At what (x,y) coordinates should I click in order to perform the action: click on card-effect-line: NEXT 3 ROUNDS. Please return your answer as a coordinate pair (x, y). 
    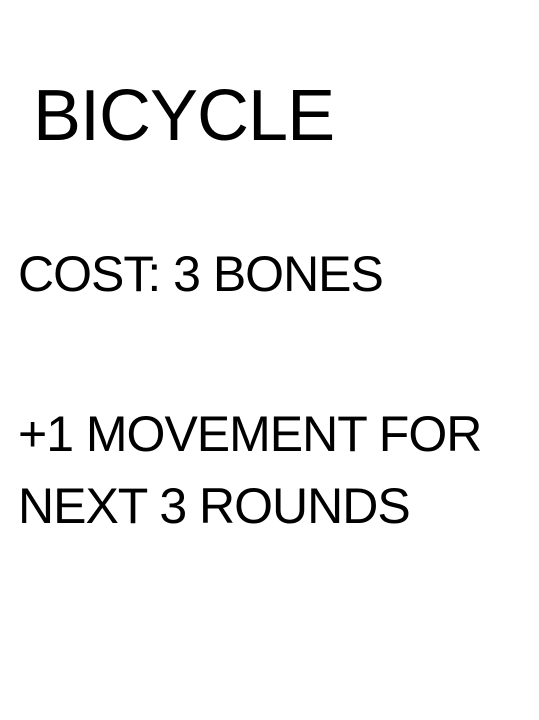
    Looking at the image, I should click on (214, 506).